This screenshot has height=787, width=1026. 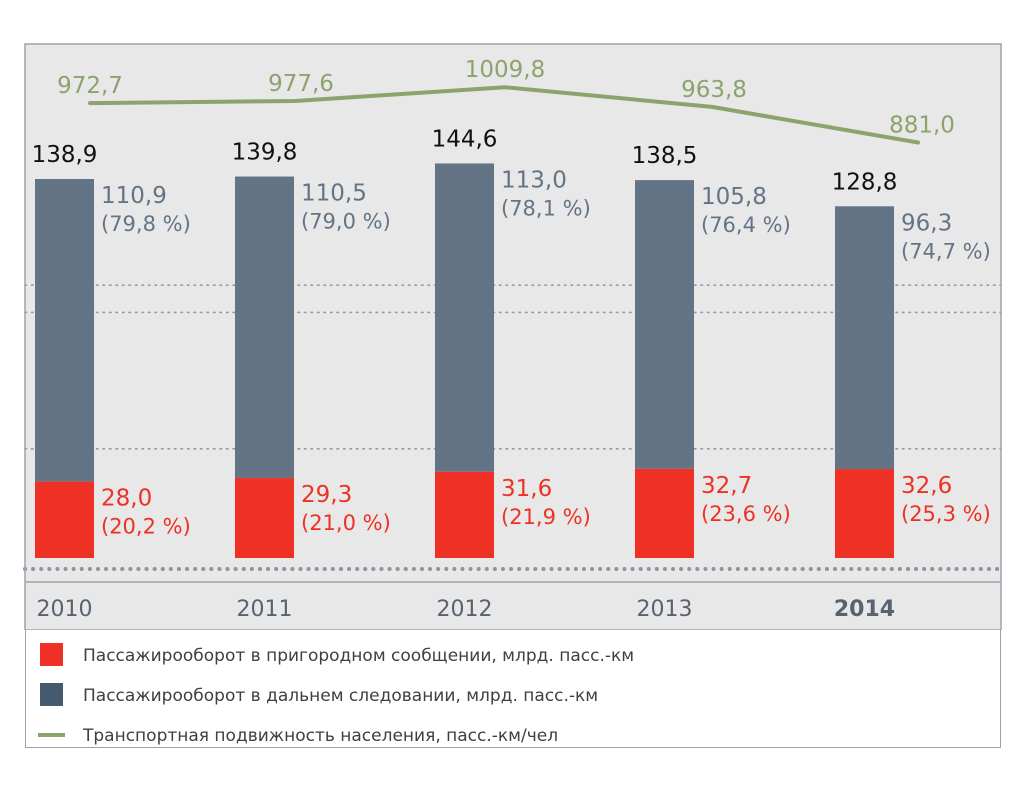 What do you see at coordinates (946, 251) in the screenshot?
I see `long-distance-share-label: (74,7 %)` at bounding box center [946, 251].